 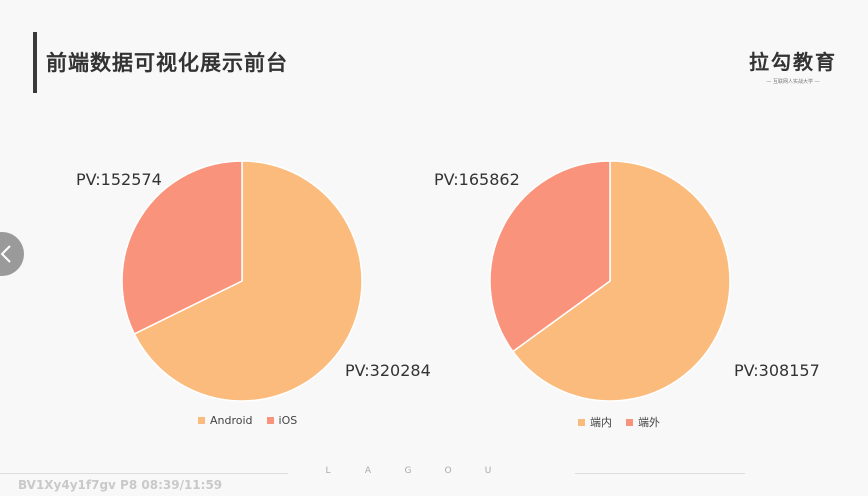 What do you see at coordinates (601, 422) in the screenshot?
I see `legend-label: 端内` at bounding box center [601, 422].